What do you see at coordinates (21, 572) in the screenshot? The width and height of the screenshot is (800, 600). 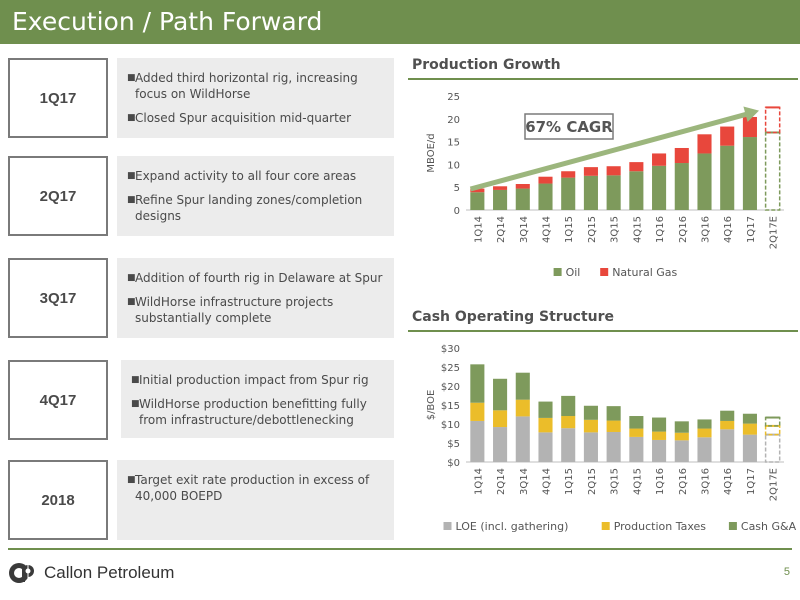 I see `callon-logo-icon` at bounding box center [21, 572].